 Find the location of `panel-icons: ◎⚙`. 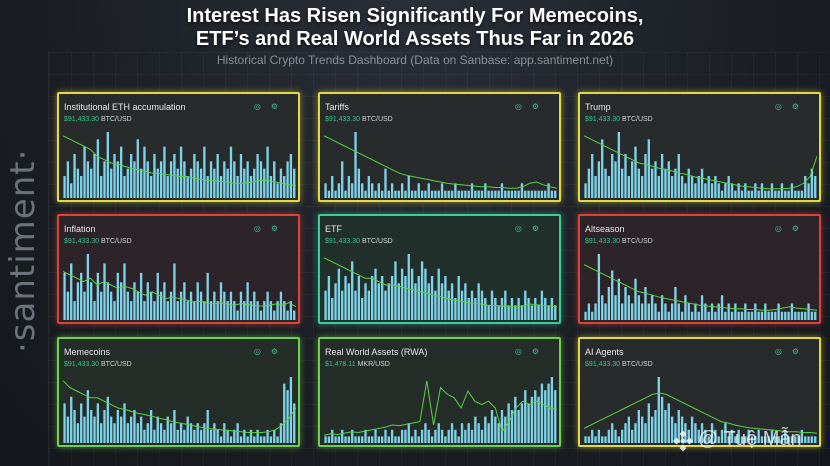

panel-icons: ◎⚙ is located at coordinates (271, 228).